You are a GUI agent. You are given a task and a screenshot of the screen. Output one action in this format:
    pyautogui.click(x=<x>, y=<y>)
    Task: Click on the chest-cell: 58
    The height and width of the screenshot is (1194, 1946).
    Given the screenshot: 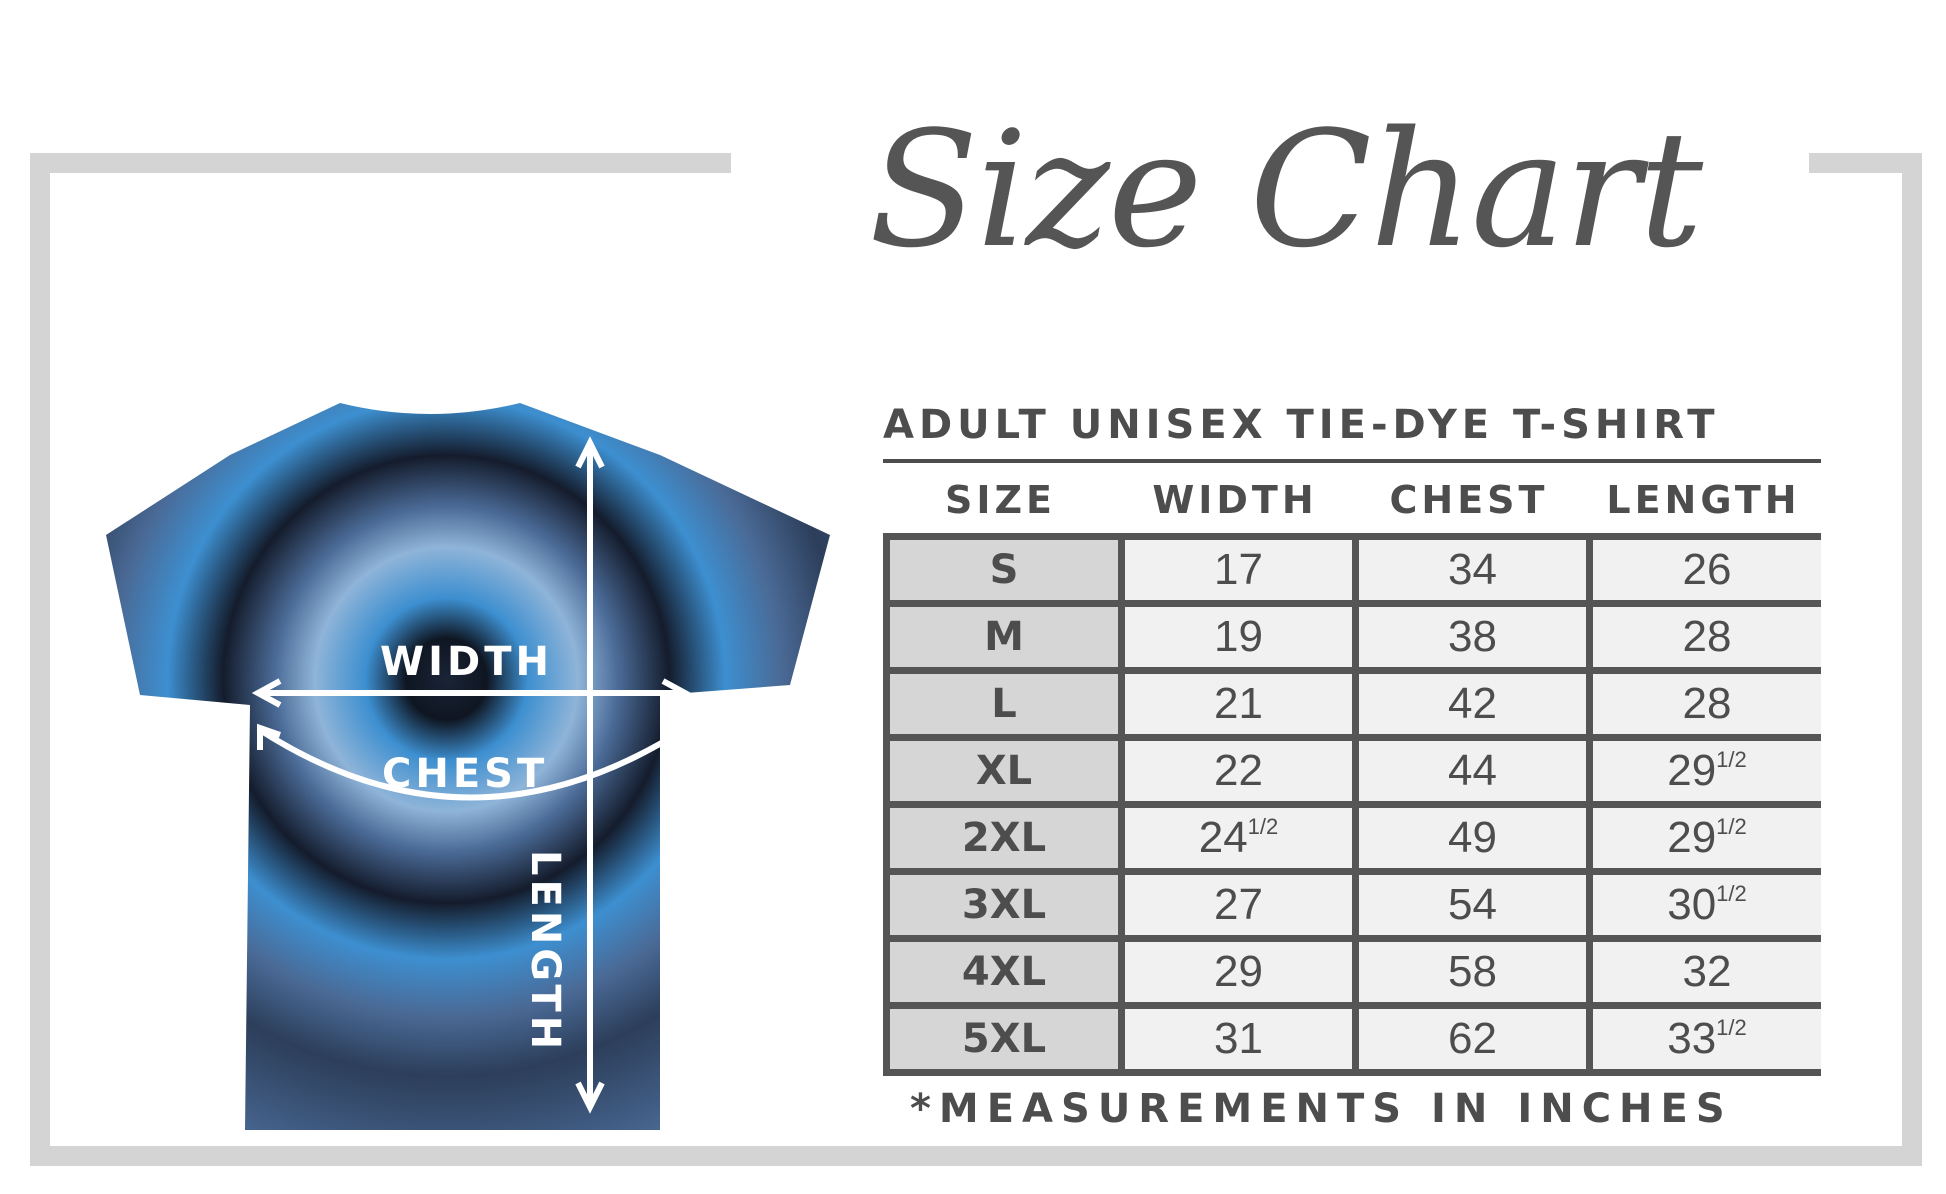 What is the action you would take?
    pyautogui.click(x=1472, y=972)
    